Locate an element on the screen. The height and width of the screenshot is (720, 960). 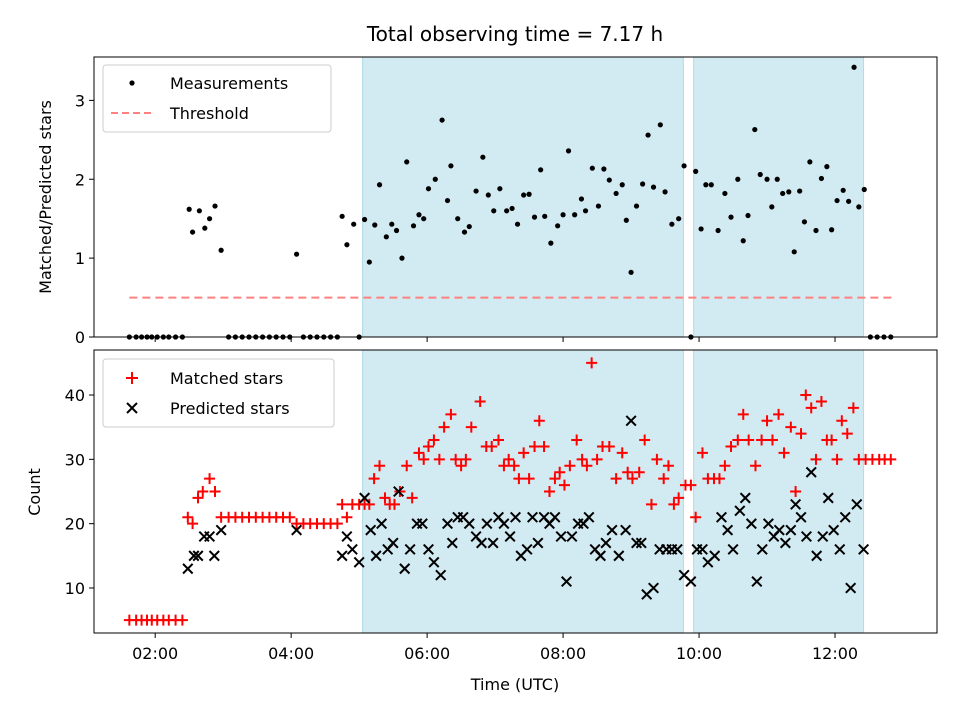
time-x-axis-label: Time (UTC) is located at coordinates (514, 684).